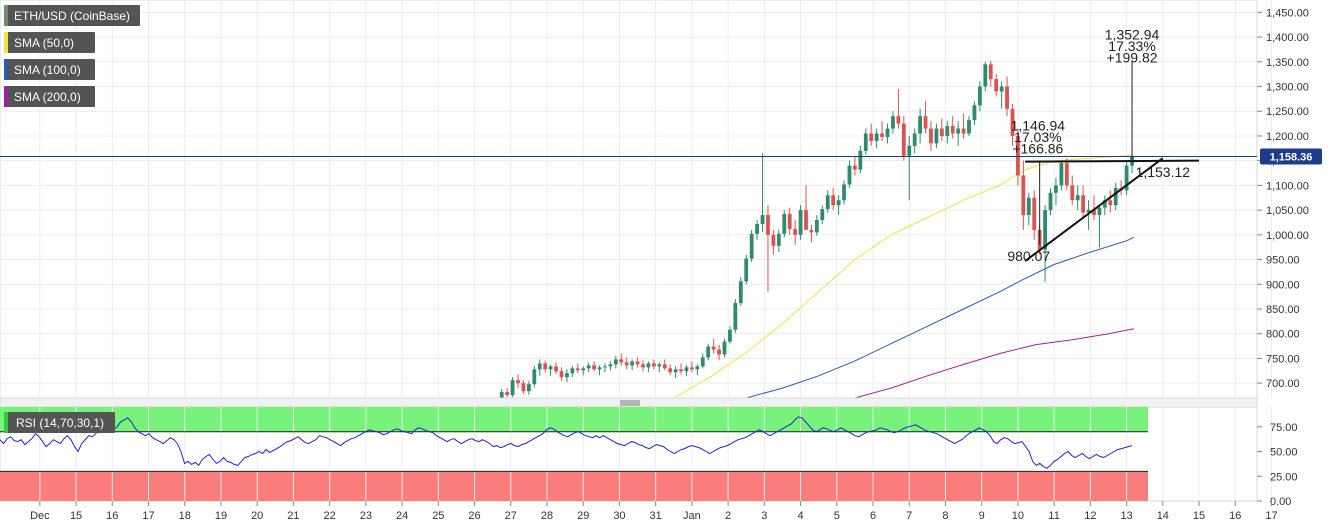 Image resolution: width=1331 pixels, height=531 pixels. I want to click on x-tick-label: 19, so click(221, 516).